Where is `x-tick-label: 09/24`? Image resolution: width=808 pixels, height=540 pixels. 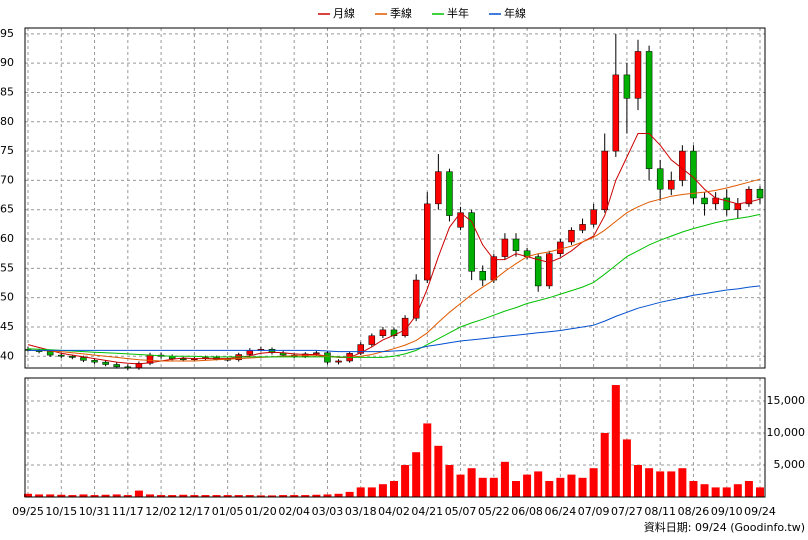
x-tick-label: 09/24 is located at coordinates (760, 511).